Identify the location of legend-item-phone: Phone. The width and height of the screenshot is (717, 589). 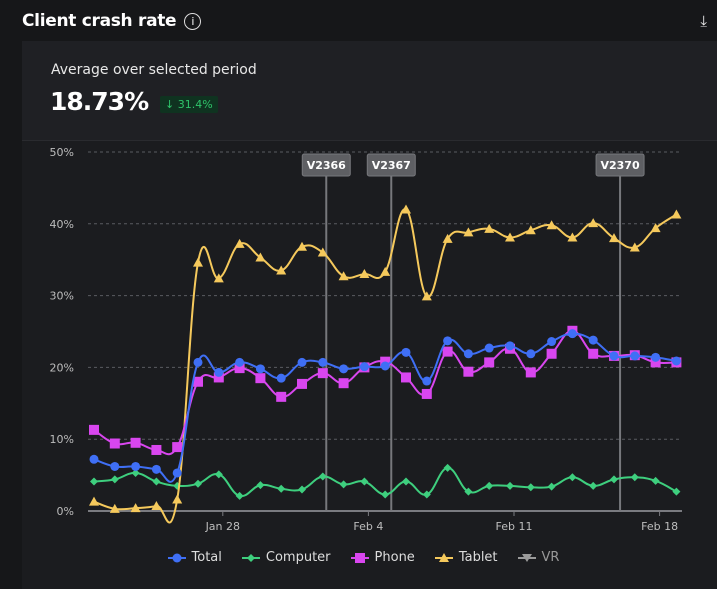
(382, 557).